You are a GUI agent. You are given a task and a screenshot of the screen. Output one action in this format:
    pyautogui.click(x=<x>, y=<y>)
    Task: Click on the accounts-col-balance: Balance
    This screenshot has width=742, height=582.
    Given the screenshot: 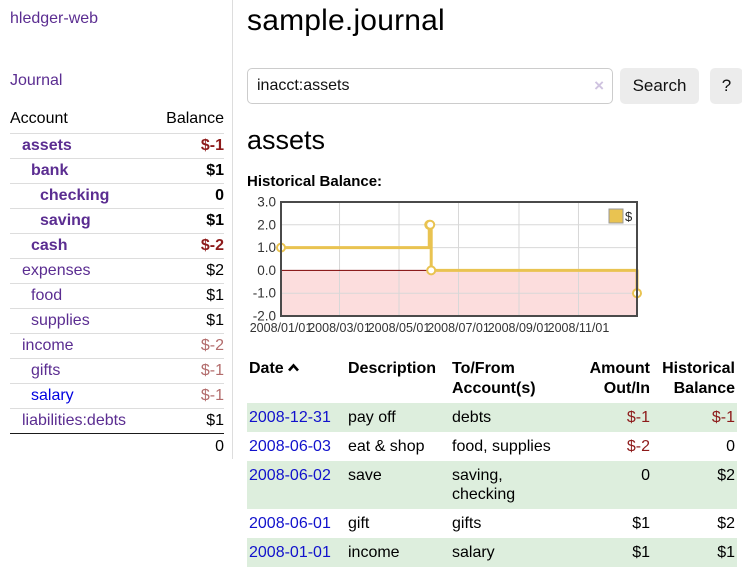 What is the action you would take?
    pyautogui.click(x=188, y=120)
    